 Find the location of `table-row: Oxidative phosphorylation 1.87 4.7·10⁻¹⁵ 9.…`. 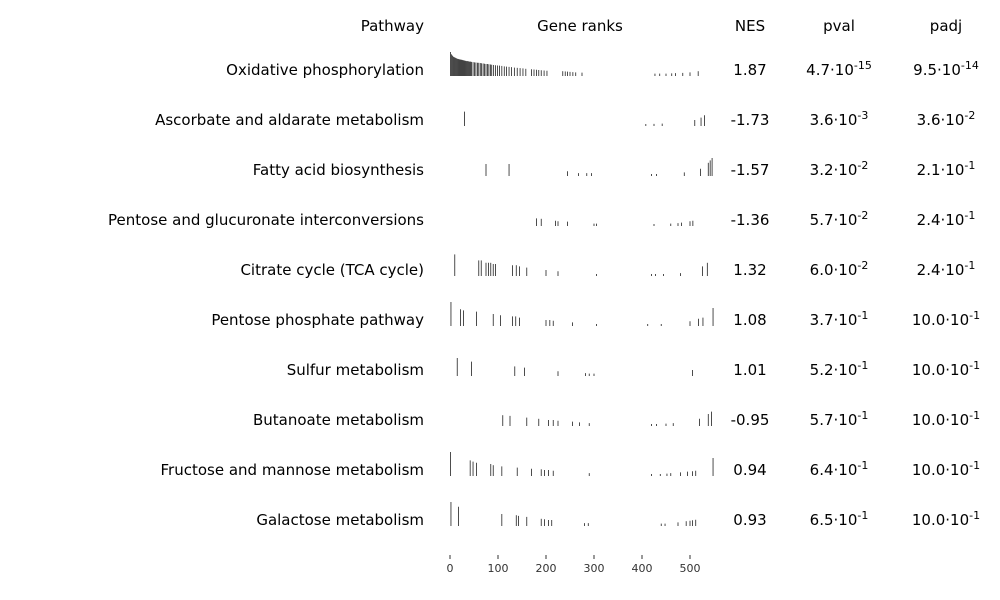

table-row: Oxidative phosphorylation 1.87 4.7·10⁻¹⁵ 9.… is located at coordinates (602, 65).